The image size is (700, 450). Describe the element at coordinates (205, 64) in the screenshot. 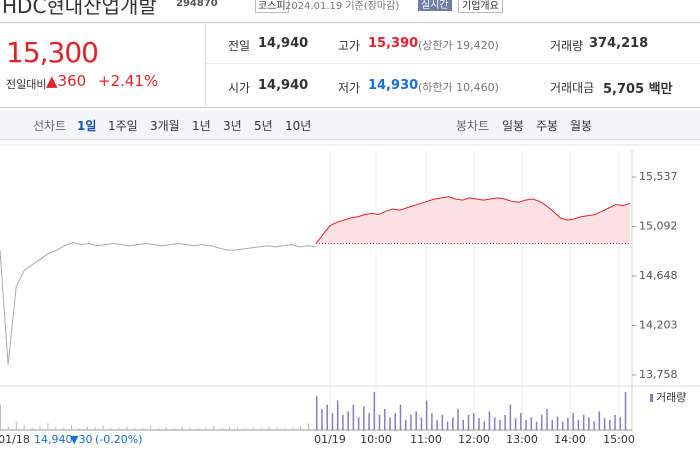

I see `divider` at that location.